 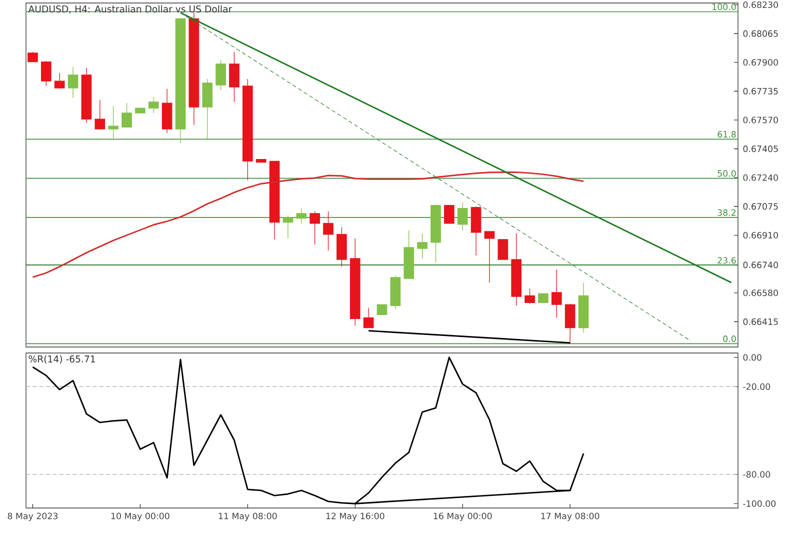 What do you see at coordinates (756, 386) in the screenshot?
I see `y-tick-label: -20.00` at bounding box center [756, 386].